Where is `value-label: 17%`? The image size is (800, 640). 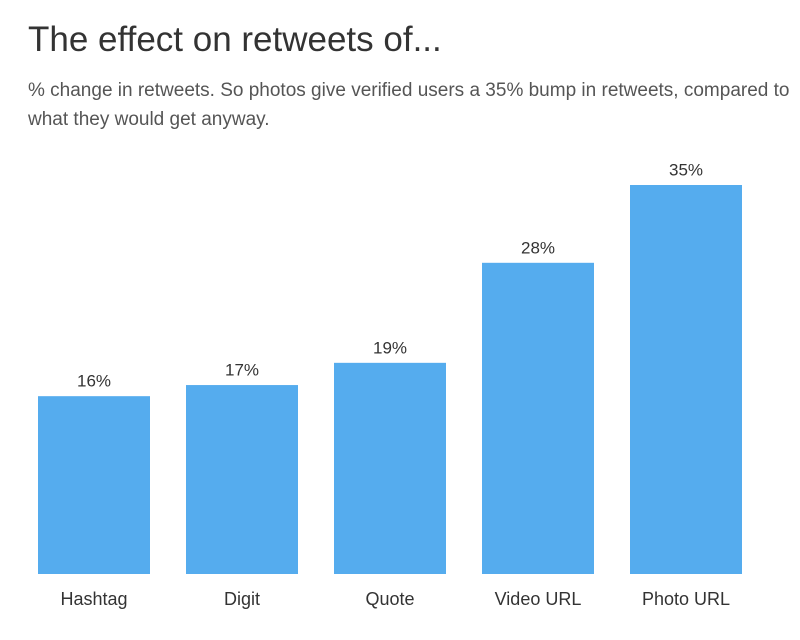 value-label: 17% is located at coordinates (242, 370).